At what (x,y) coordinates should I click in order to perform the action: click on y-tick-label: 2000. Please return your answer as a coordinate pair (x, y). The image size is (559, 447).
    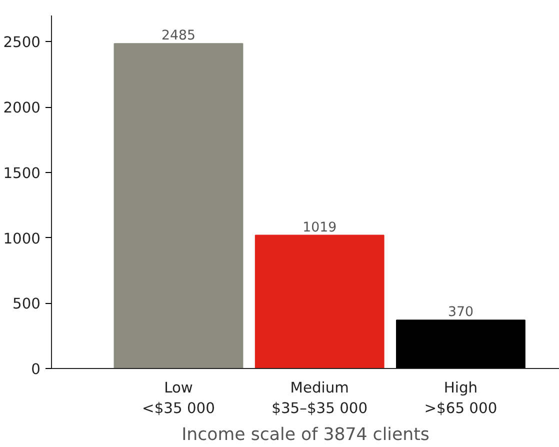
    Looking at the image, I should click on (22, 108).